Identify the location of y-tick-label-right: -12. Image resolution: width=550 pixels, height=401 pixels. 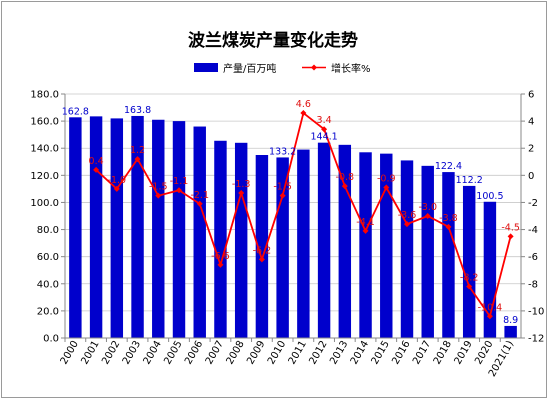
(536, 339).